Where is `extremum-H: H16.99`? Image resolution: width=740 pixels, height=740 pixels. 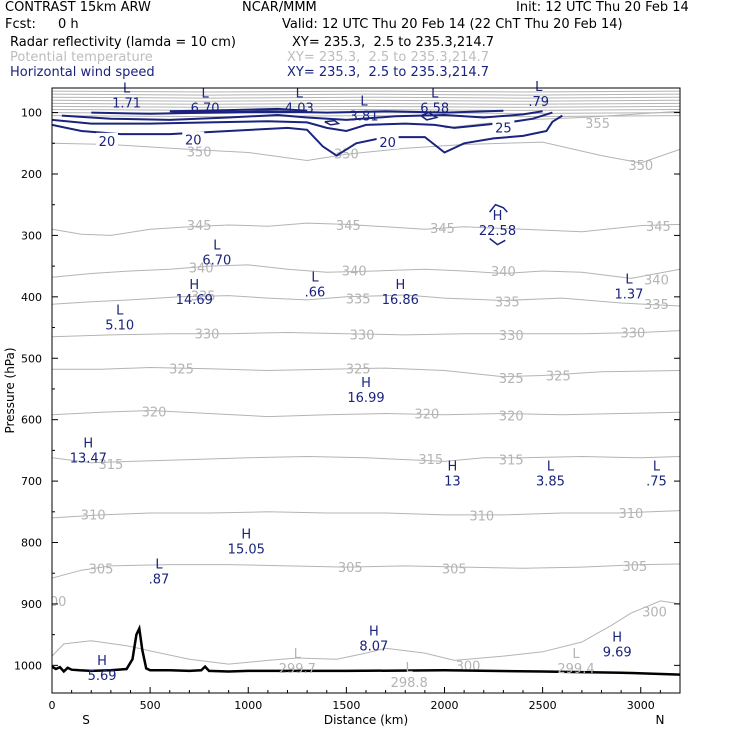
extremum-H: H16.99 is located at coordinates (365, 391).